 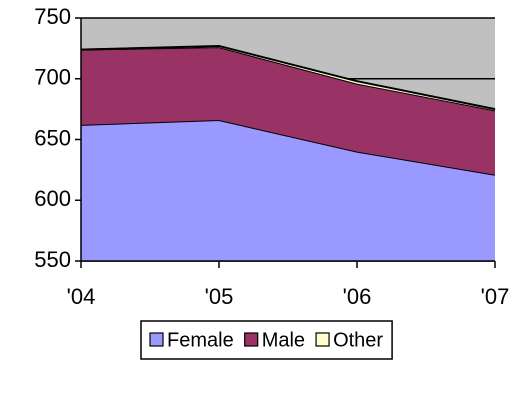 I want to click on legend-box, so click(x=266, y=340).